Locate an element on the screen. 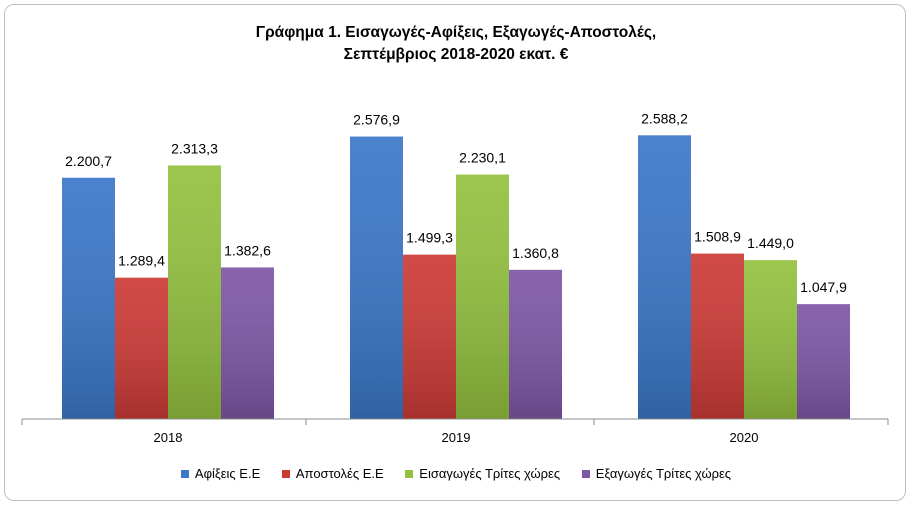  data-label: 2.313,3 is located at coordinates (194, 148).